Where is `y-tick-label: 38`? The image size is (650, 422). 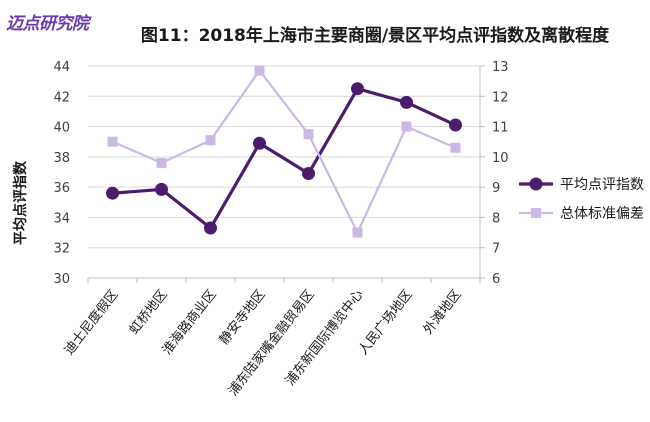 y-tick-label: 38 is located at coordinates (61, 158).